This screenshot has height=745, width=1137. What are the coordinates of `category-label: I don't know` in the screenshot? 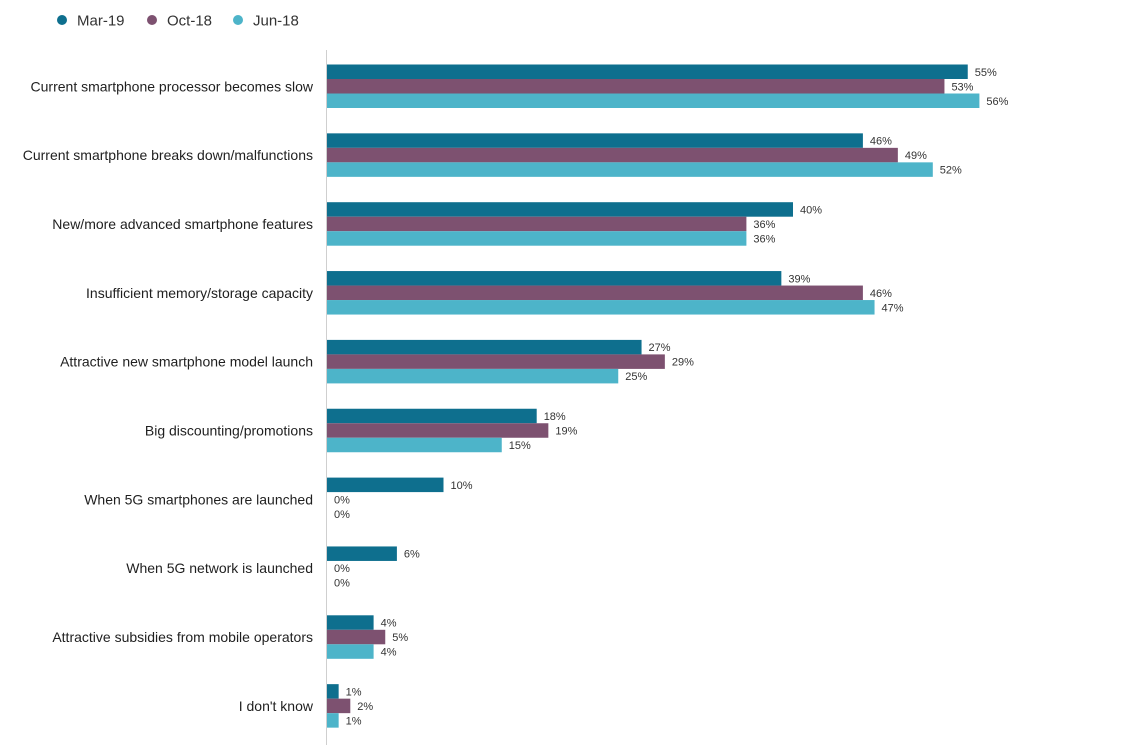 It's located at (276, 706).